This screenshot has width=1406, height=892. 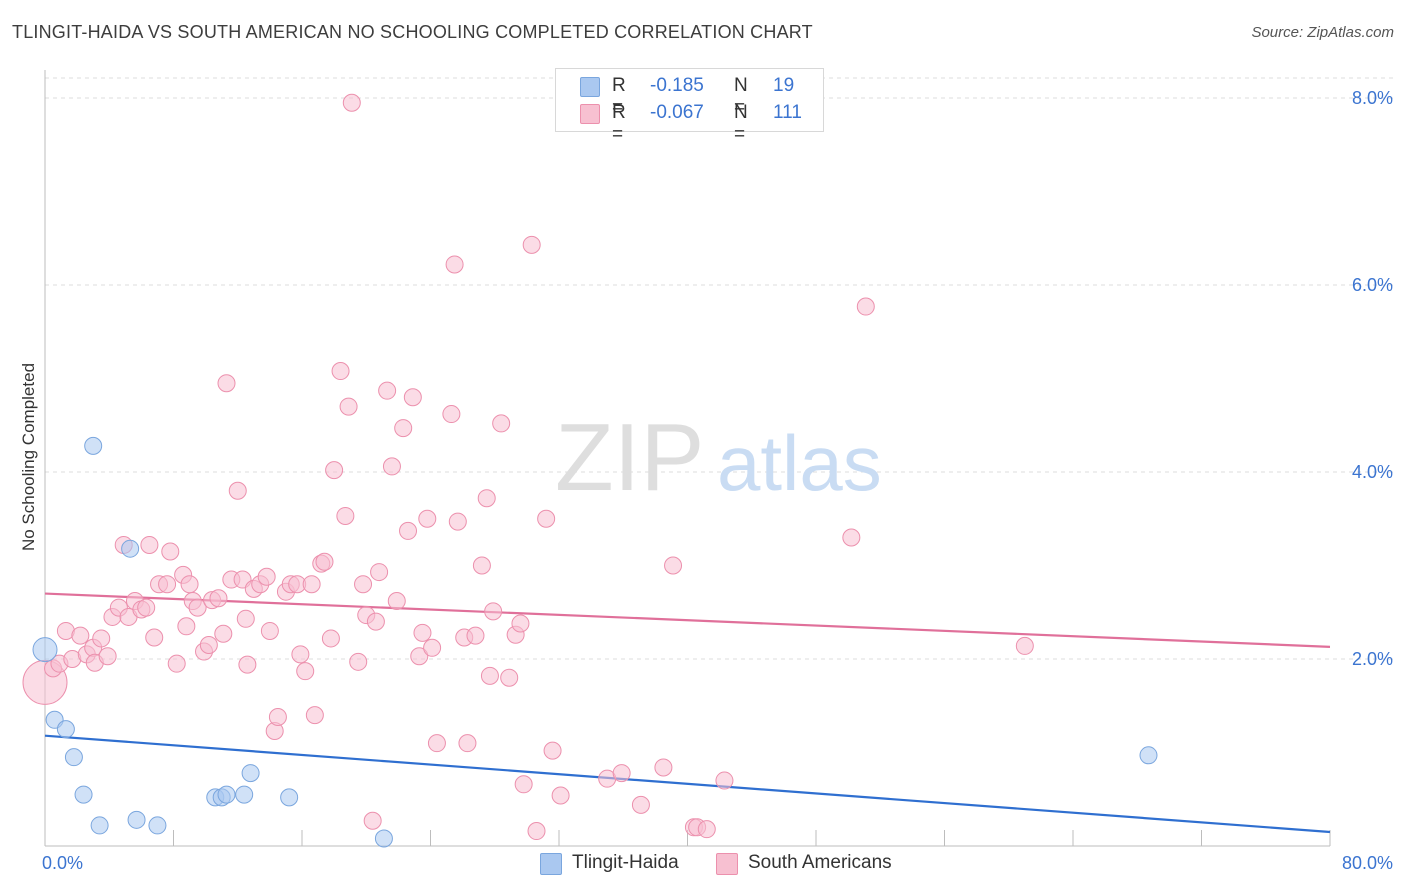 I want to click on y-tick-label: 2.0%, so click(x=1372, y=659).